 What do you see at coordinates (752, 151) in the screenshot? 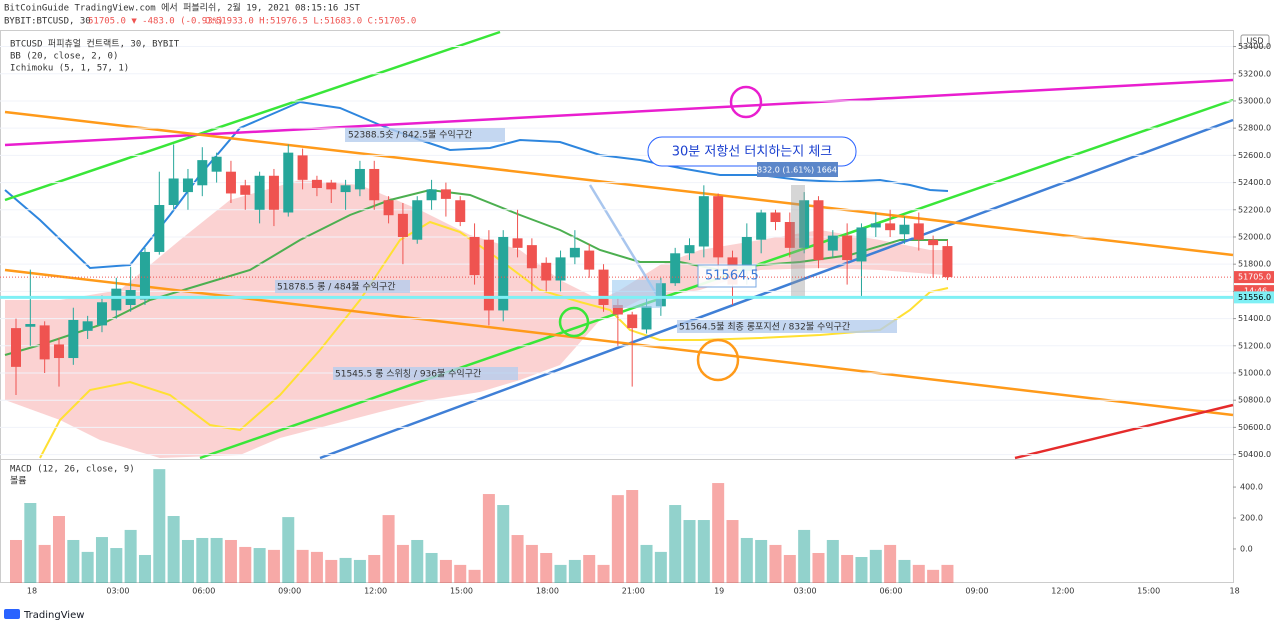
I see `callout` at bounding box center [752, 151].